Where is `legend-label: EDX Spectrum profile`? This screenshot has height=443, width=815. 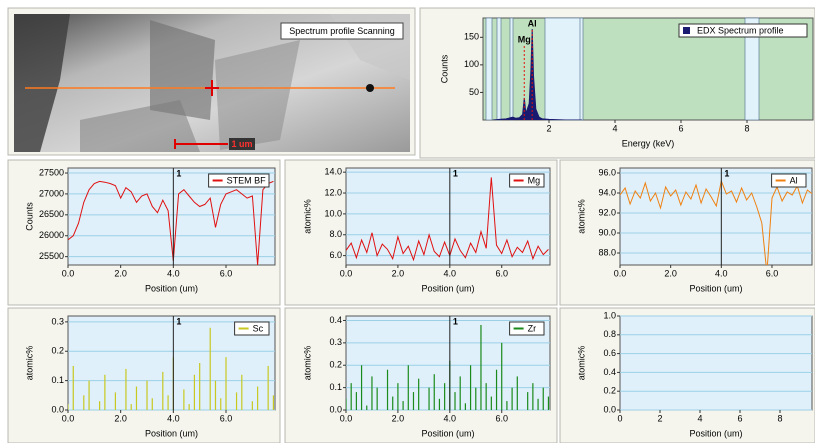 legend-label: EDX Spectrum profile is located at coordinates (740, 30).